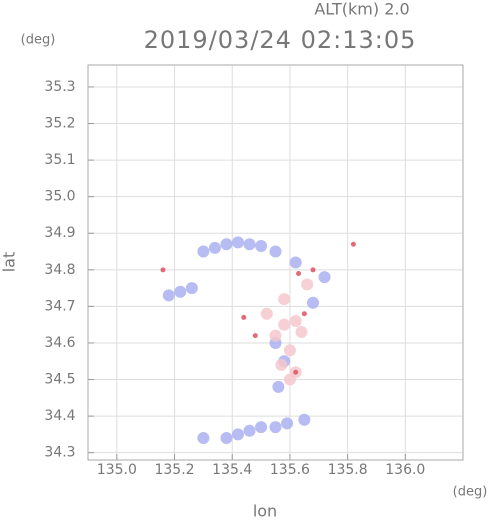 This screenshot has width=491, height=521. Describe the element at coordinates (232, 470) in the screenshot. I see `x-tick-label: 135.4` at that location.